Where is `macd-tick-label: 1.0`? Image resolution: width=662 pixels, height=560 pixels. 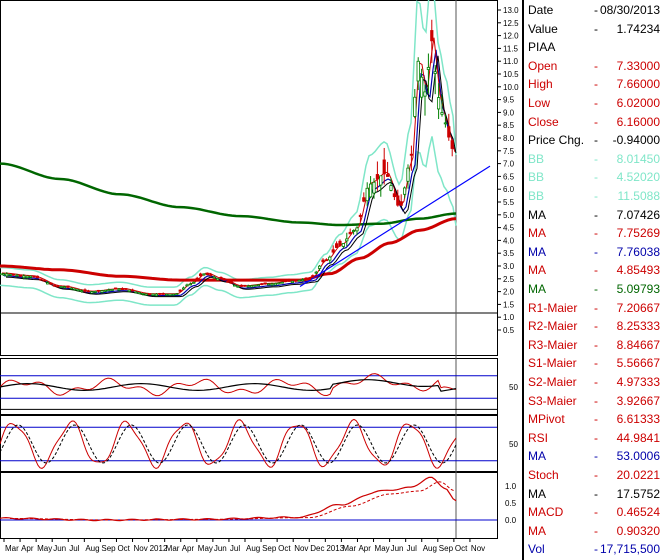 macd-tick-label: 1.0 is located at coordinates (511, 486).